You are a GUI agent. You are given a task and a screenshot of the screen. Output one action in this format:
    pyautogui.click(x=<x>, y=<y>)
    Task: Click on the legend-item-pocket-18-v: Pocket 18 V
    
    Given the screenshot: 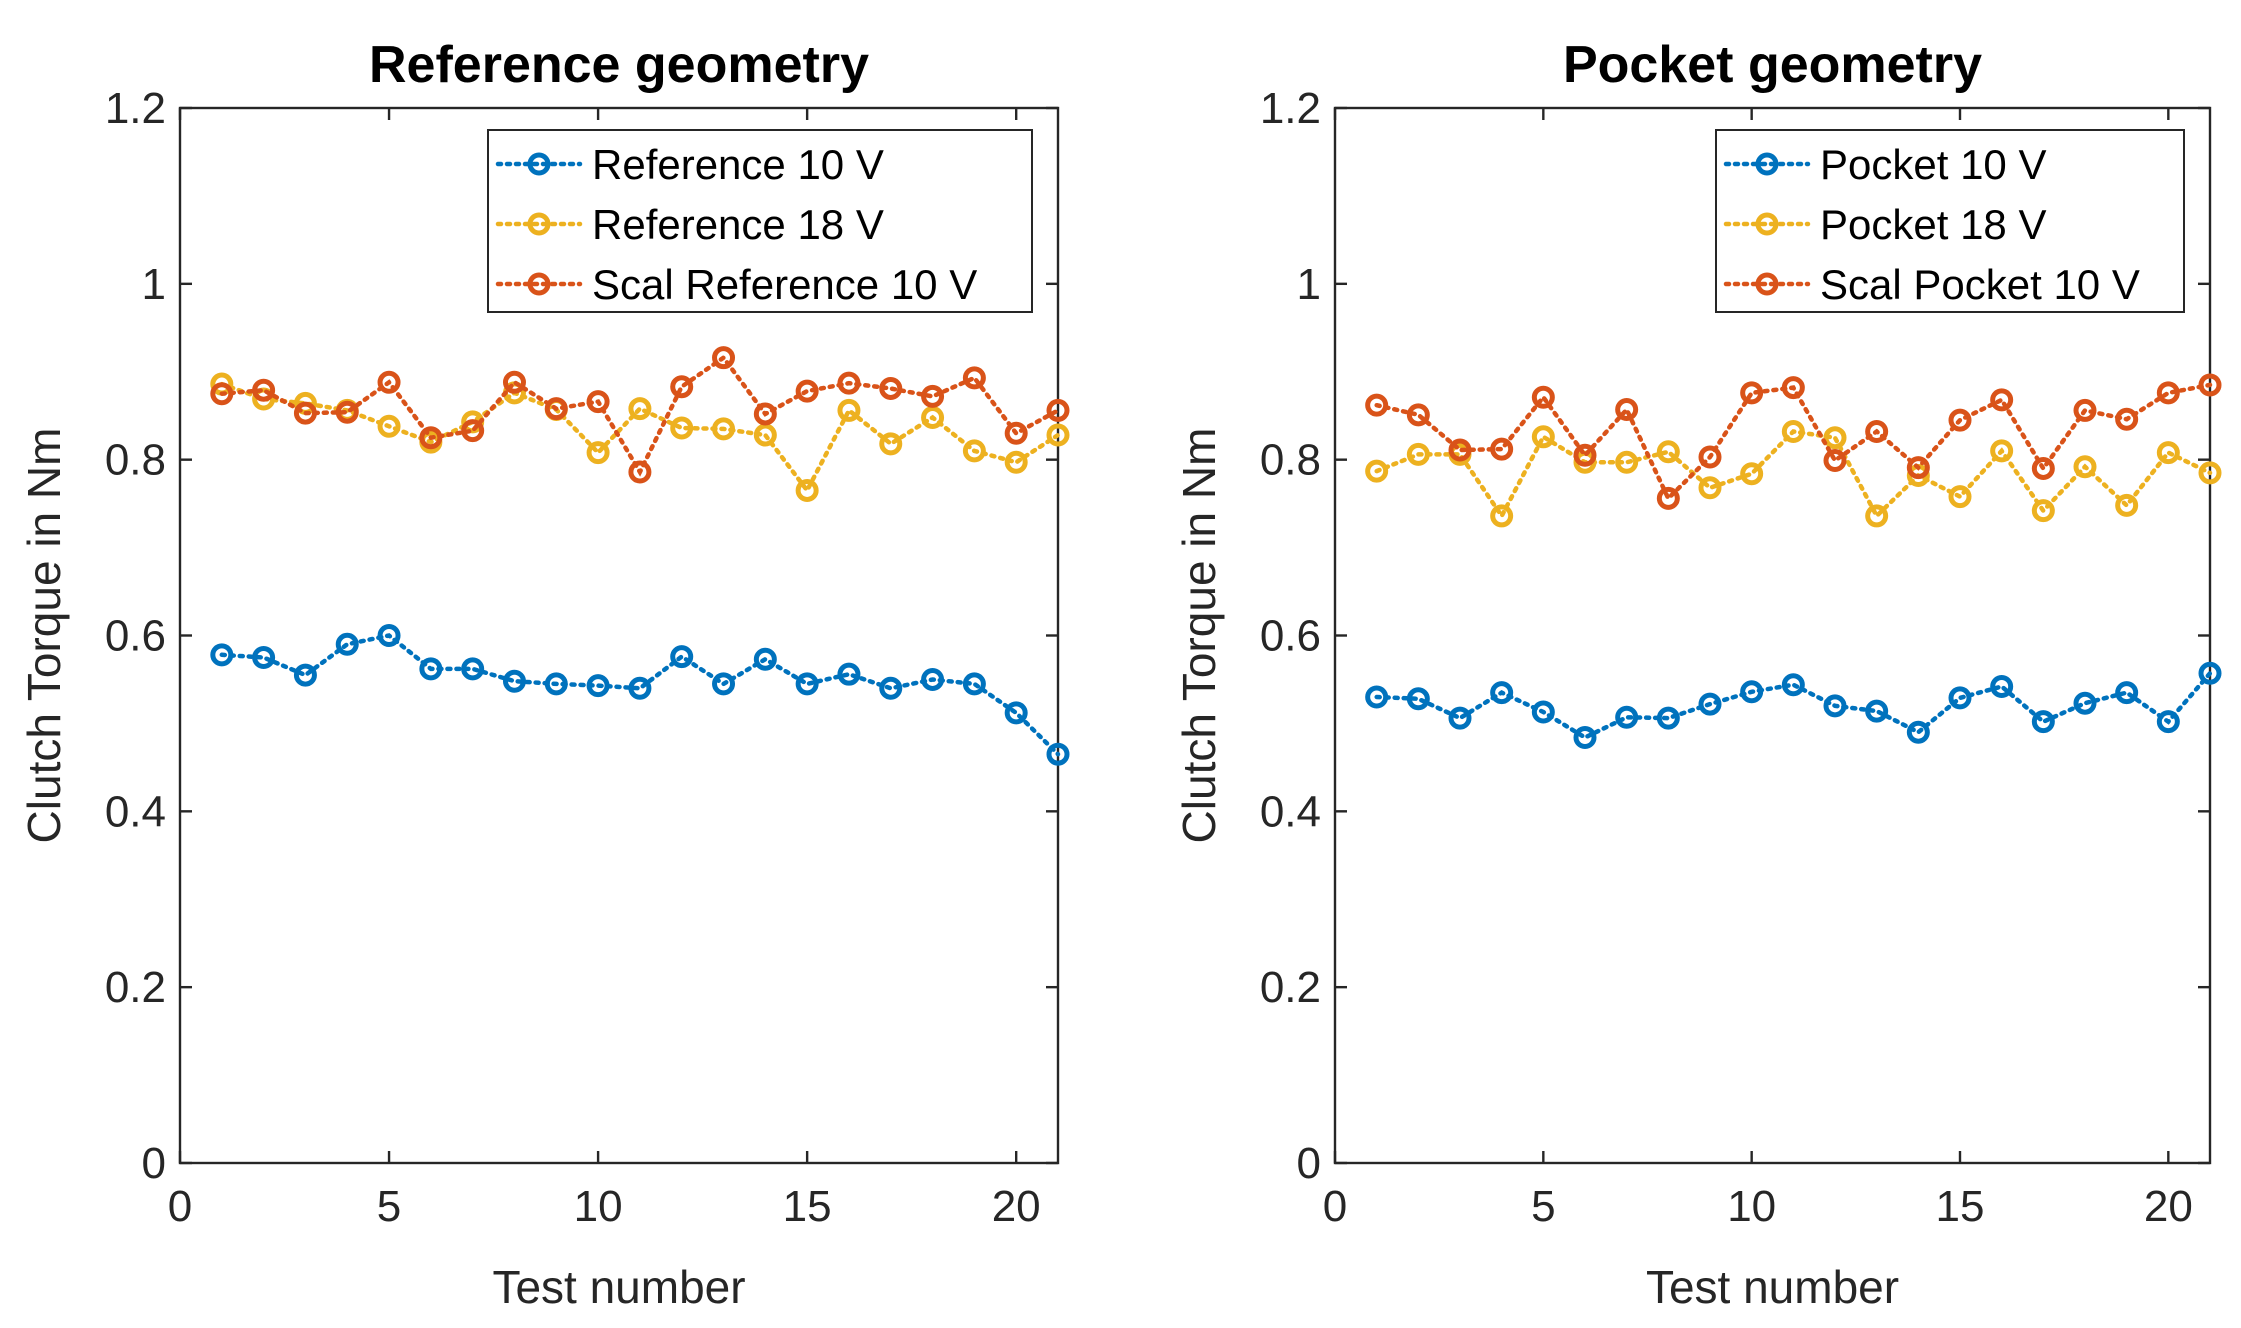 What is the action you would take?
    pyautogui.click(x=1884, y=224)
    